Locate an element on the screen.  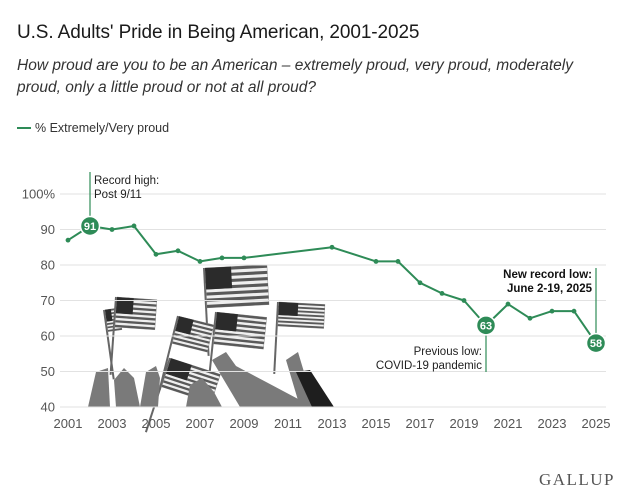
new-low-label-2: June 2-19, 2025 is located at coordinates (550, 289).